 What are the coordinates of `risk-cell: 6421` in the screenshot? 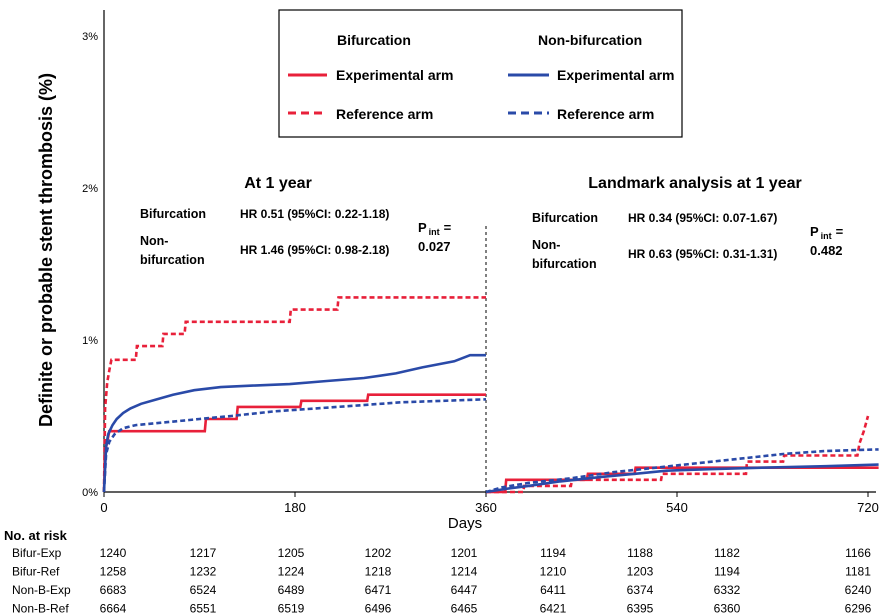 It's located at (553, 608).